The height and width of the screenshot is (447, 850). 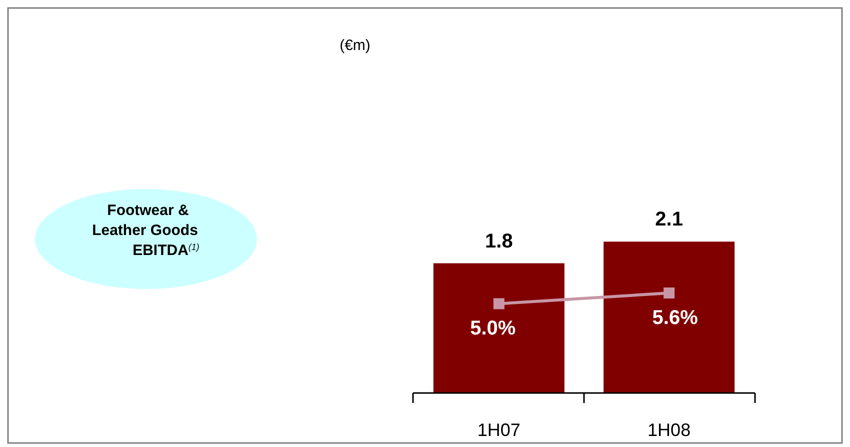 I want to click on text: Footwear & Leather Goods EBITDA$^{(1)}$, so click(x=146, y=230).